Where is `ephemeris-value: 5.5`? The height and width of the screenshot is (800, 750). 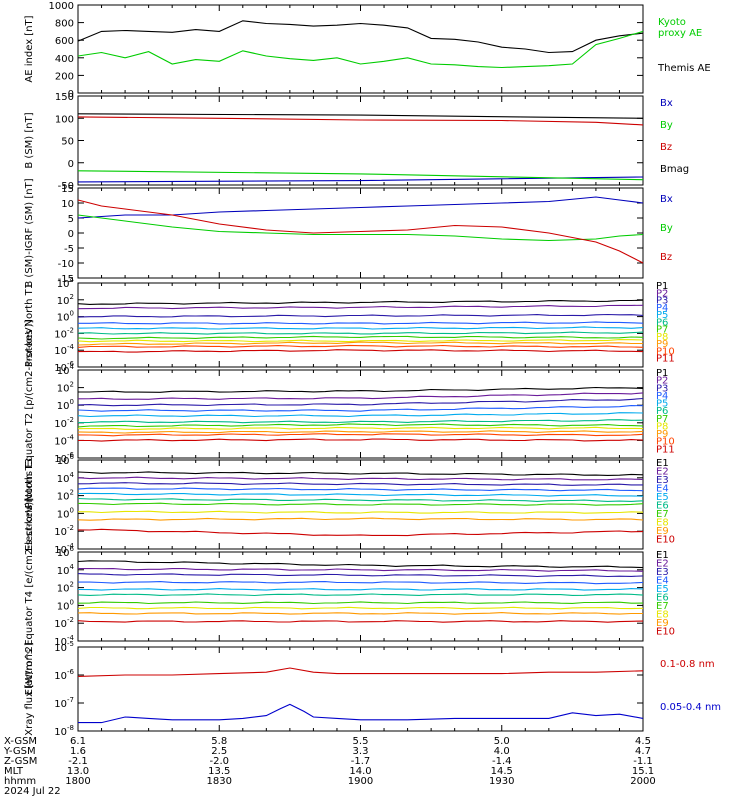 ephemeris-value: 5.5 is located at coordinates (361, 741).